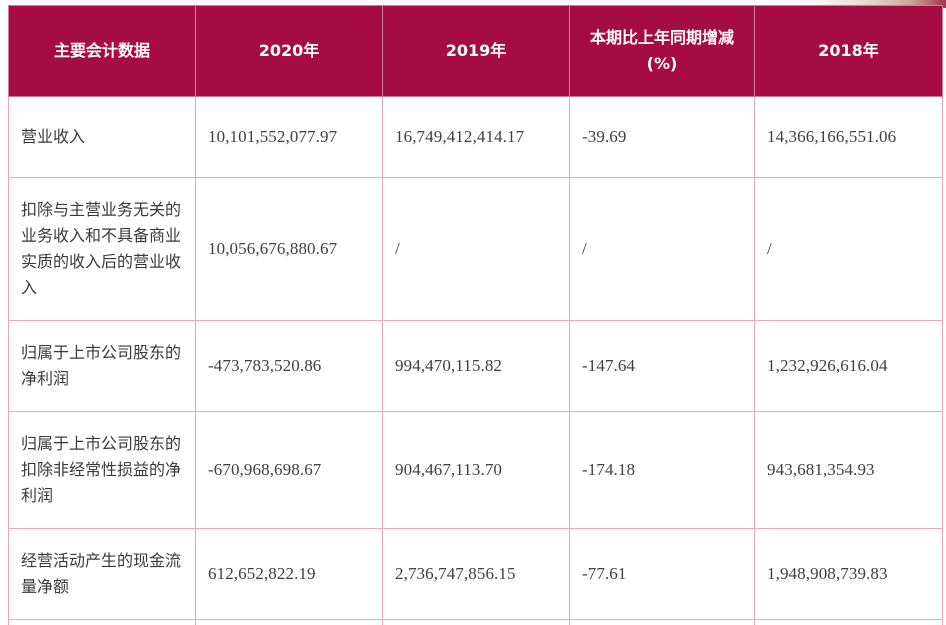 The height and width of the screenshot is (625, 946). I want to click on value-2019: 904,467,113.70, so click(476, 470).